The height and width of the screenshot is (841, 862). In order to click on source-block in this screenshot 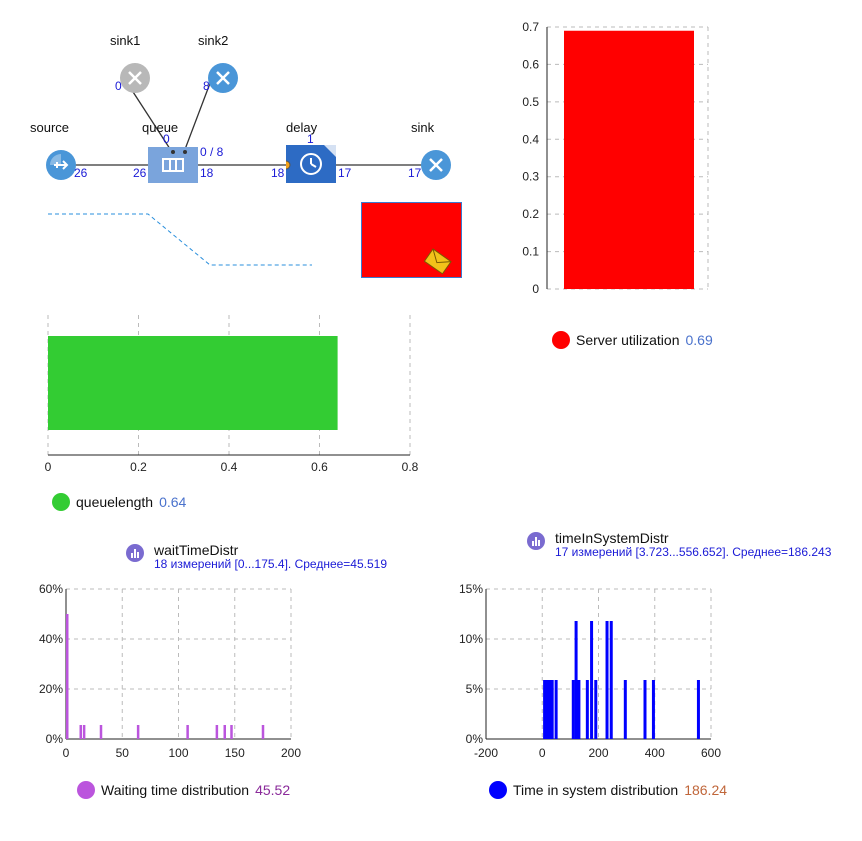, I will do `click(61, 165)`.